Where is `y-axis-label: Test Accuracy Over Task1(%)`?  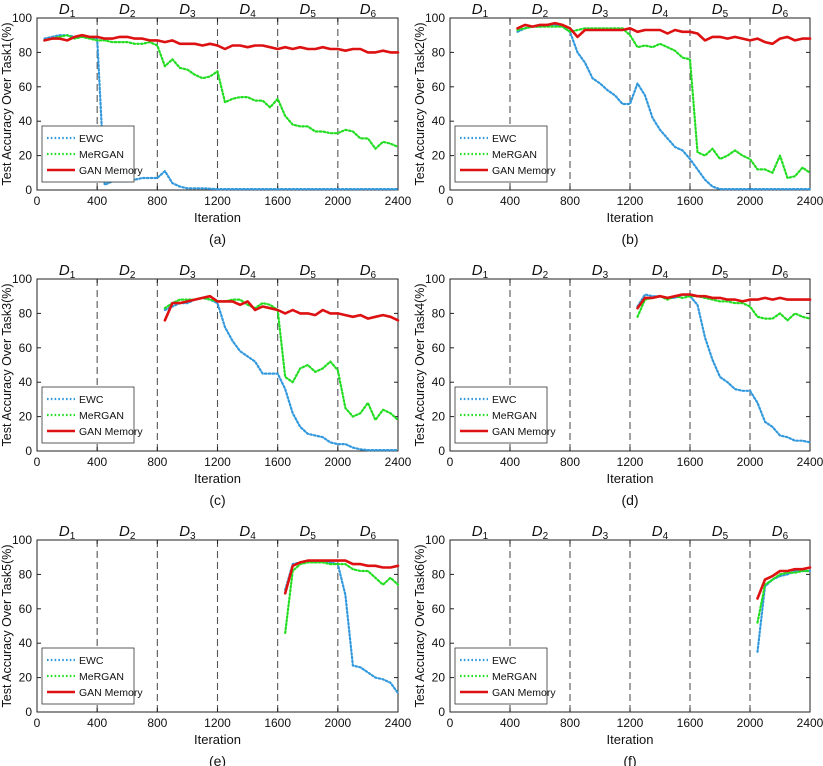 y-axis-label: Test Accuracy Over Task1(%) is located at coordinates (7, 103).